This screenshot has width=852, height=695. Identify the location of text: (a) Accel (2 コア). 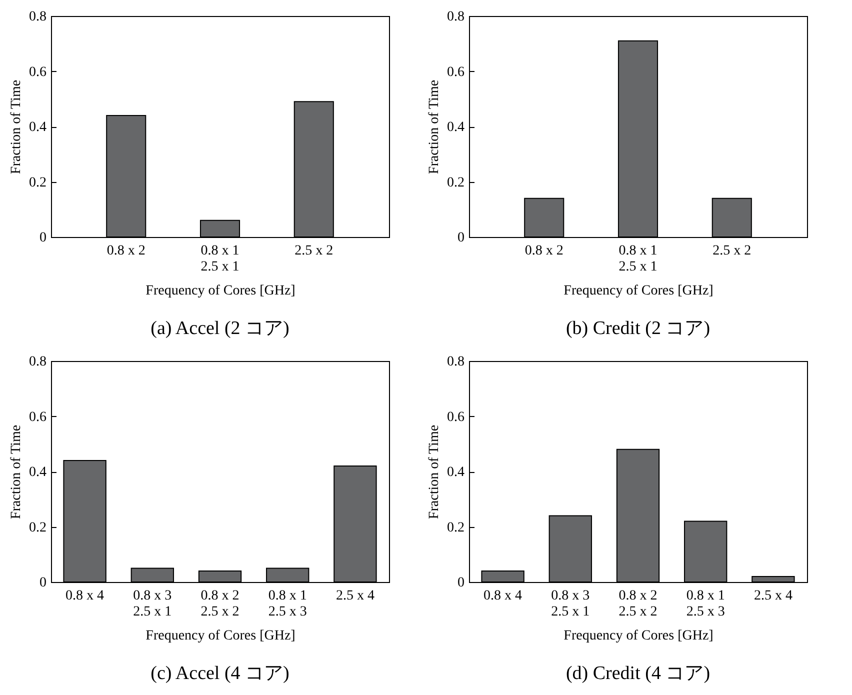
(220, 328).